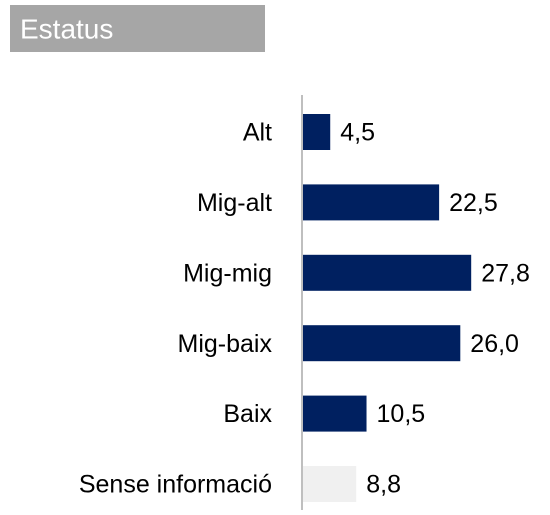 The width and height of the screenshot is (550, 515). What do you see at coordinates (227, 273) in the screenshot?
I see `y-tick-label: Mig-mig` at bounding box center [227, 273].